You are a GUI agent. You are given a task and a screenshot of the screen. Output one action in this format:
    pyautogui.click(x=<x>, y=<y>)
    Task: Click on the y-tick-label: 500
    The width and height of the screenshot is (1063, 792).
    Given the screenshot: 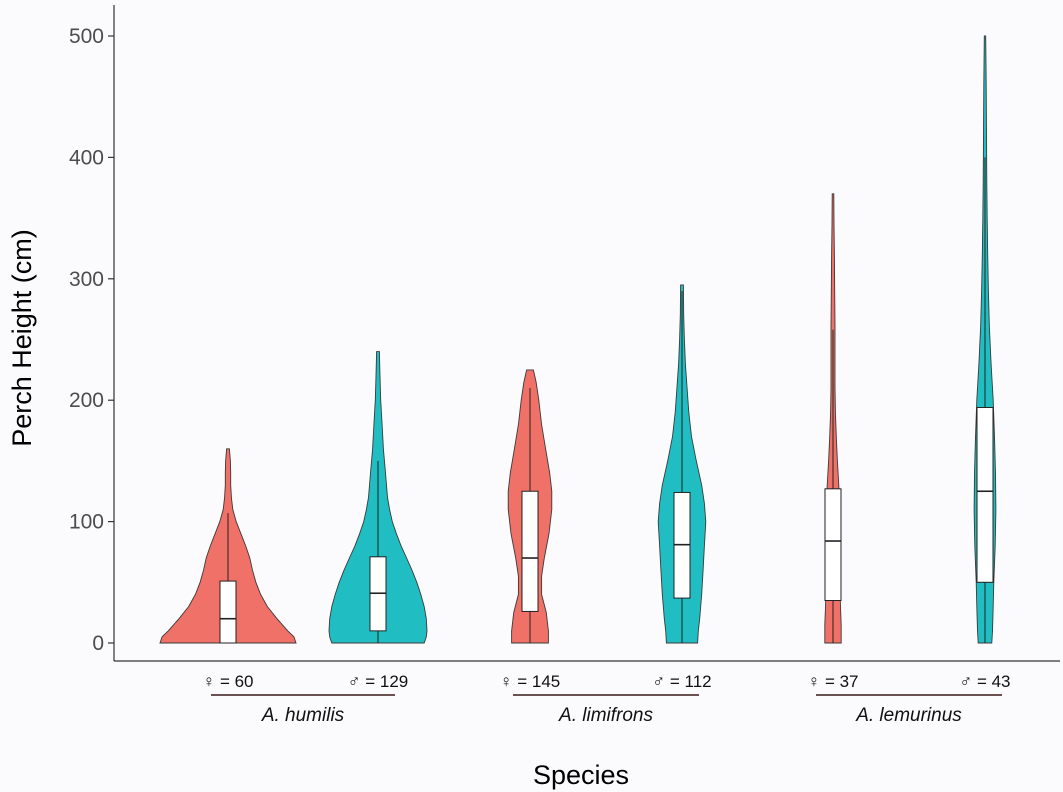 What is the action you would take?
    pyautogui.click(x=86, y=36)
    